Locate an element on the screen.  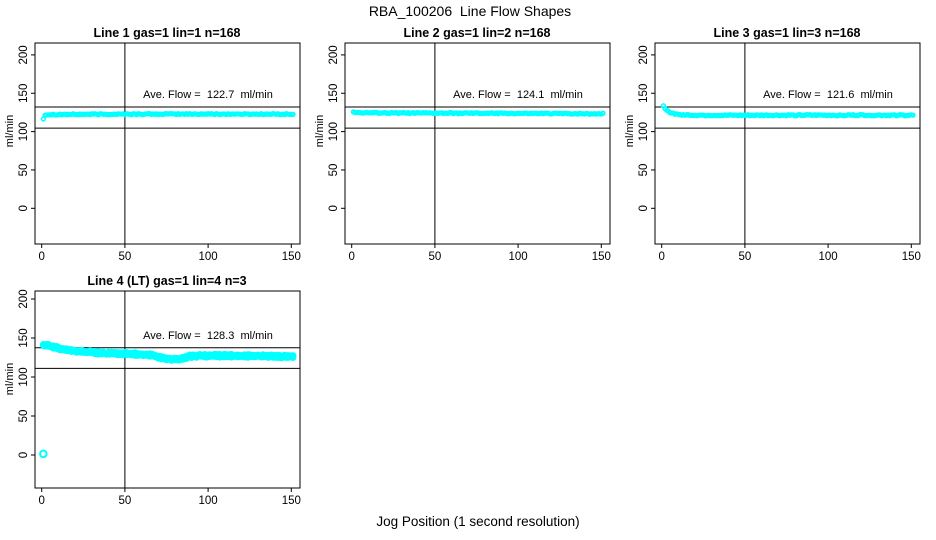
x-axis-label: Jog Position (1 second resolution) is located at coordinates (478, 521).